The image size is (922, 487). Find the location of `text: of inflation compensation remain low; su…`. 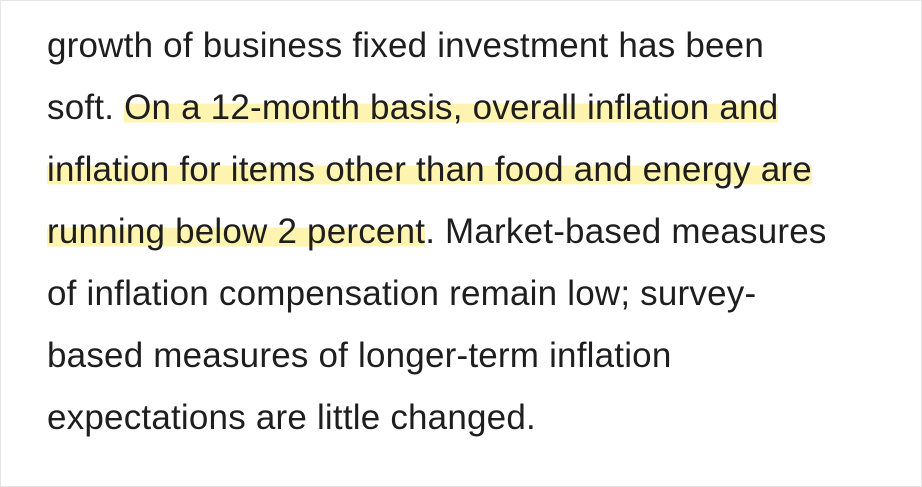

text: of inflation compensation remain low; su… is located at coordinates (402, 293).